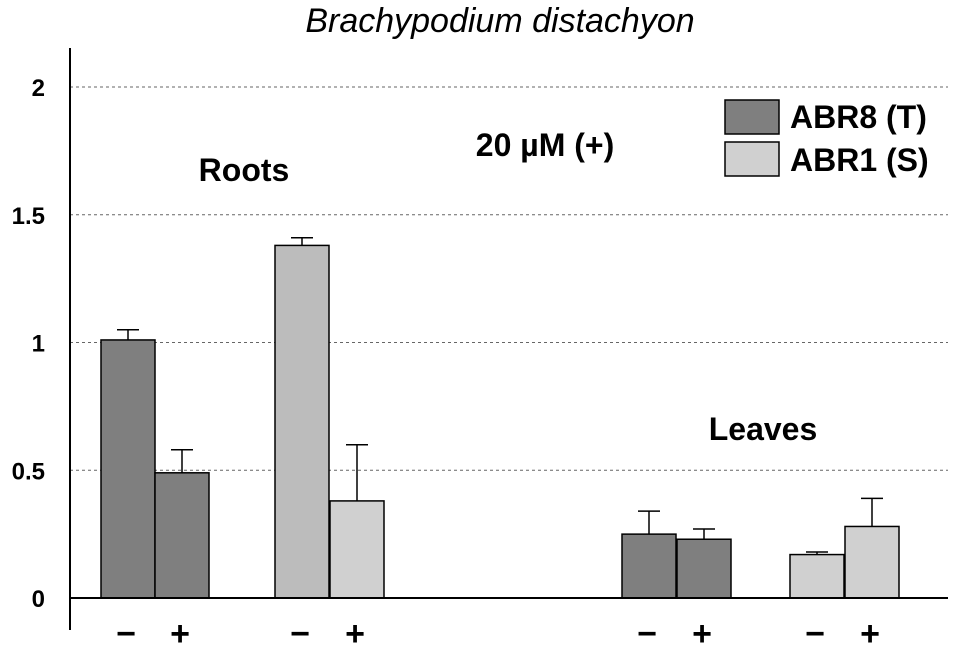  Describe the element at coordinates (545, 145) in the screenshot. I see `treatment-label: 20 µM (+)` at that location.